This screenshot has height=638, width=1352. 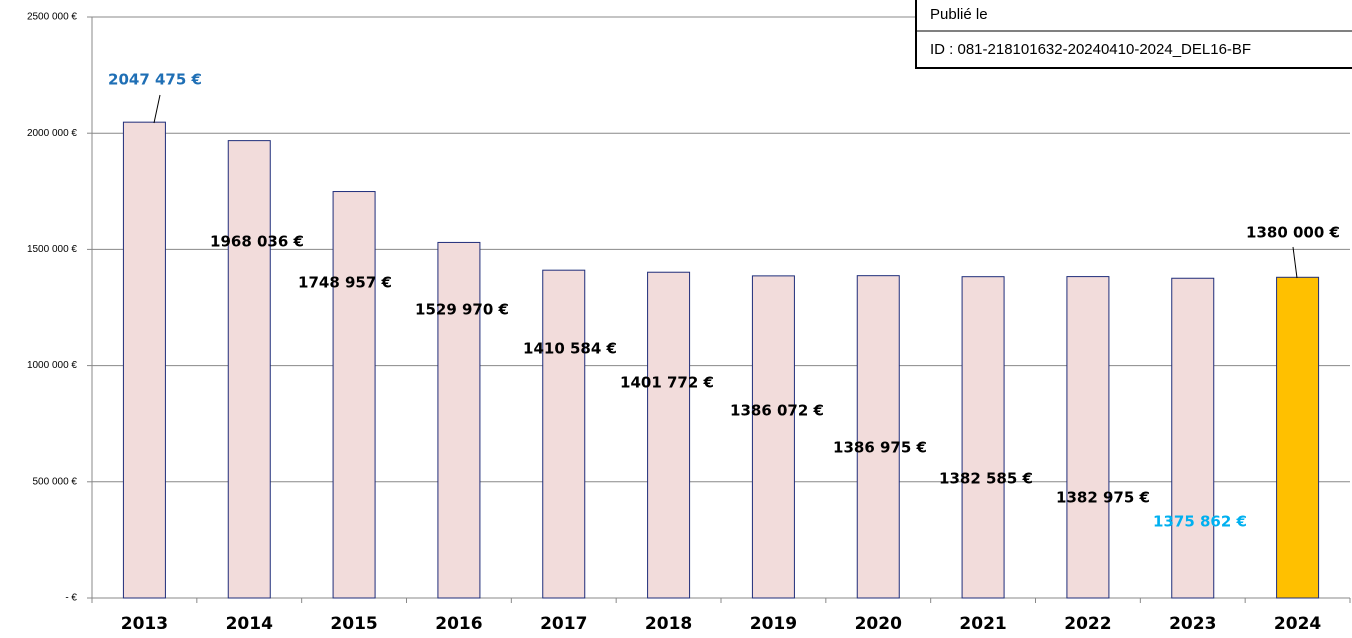 What do you see at coordinates (777, 411) in the screenshot?
I see `value-label: 1386 072 €` at bounding box center [777, 411].